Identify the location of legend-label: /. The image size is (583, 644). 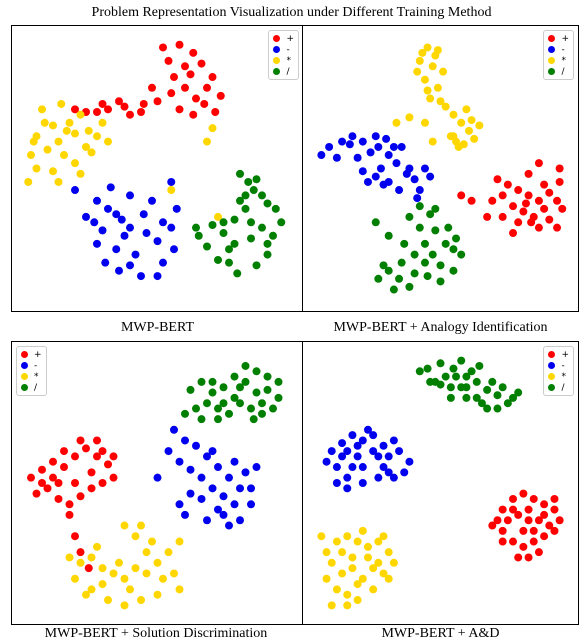
(288, 71).